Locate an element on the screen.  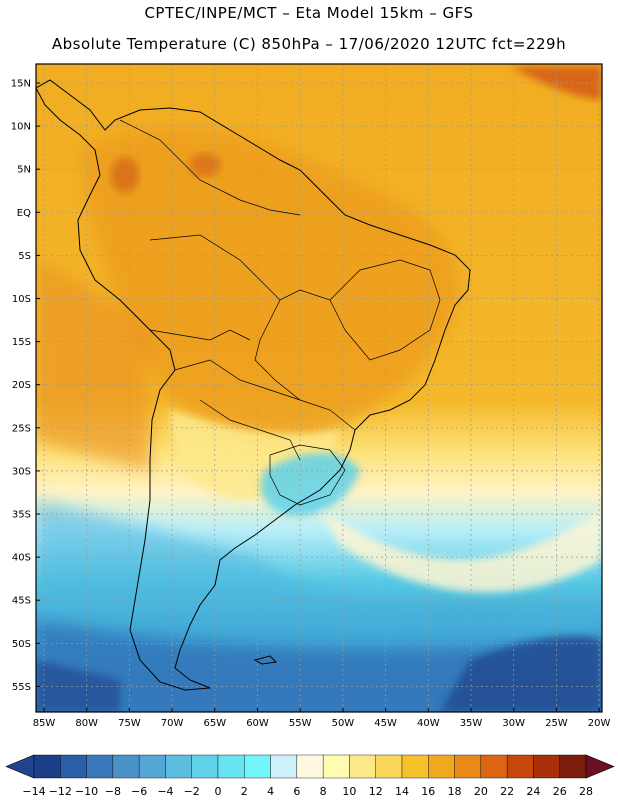
colorbar-label: 8 is located at coordinates (323, 791).